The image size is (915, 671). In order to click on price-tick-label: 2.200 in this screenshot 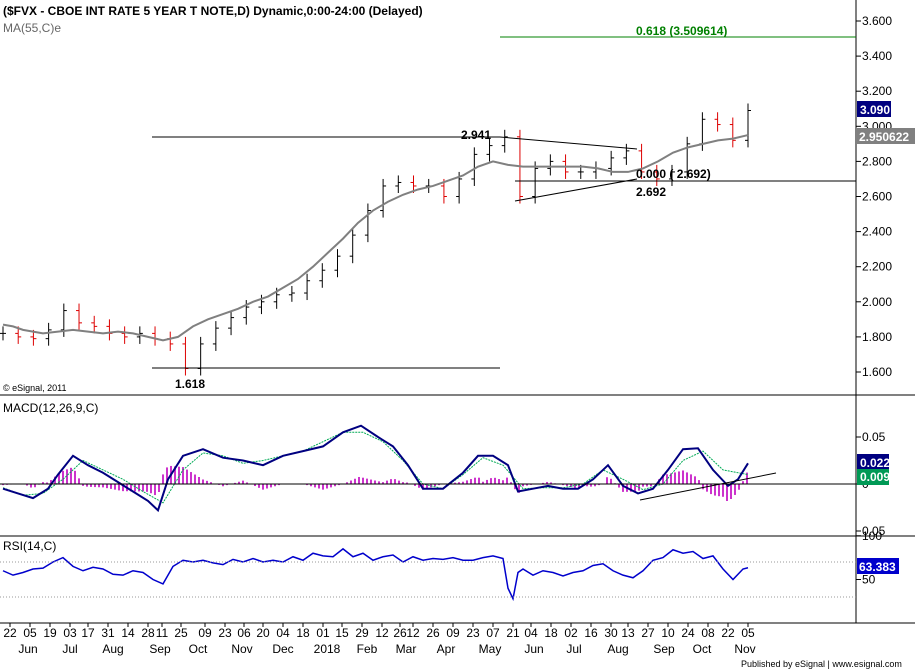, I will do `click(877, 267)`.